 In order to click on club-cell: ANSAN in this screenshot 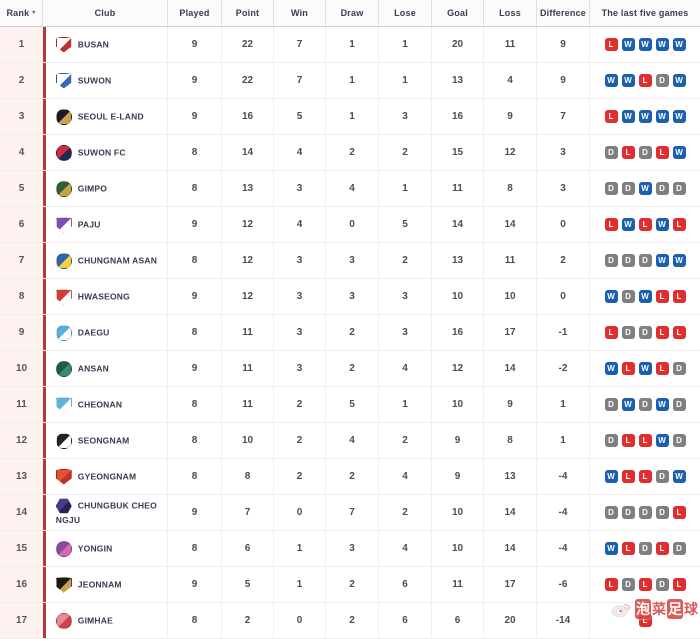, I will do `click(105, 368)`.